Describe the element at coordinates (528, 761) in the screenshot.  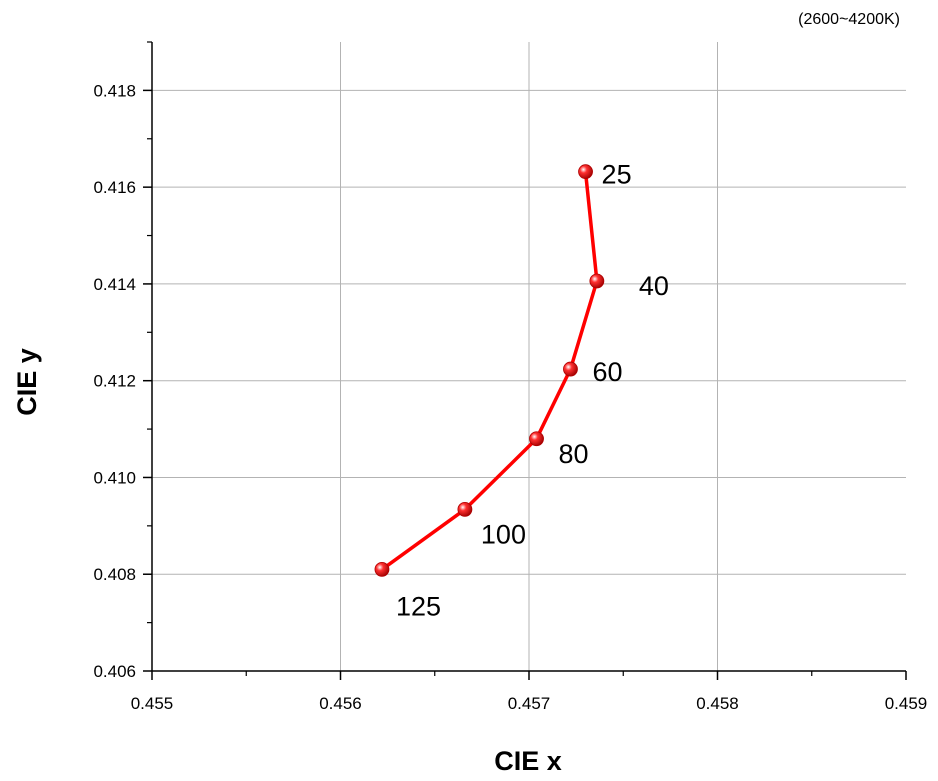
I see `x-axis-title: CIE x` at that location.